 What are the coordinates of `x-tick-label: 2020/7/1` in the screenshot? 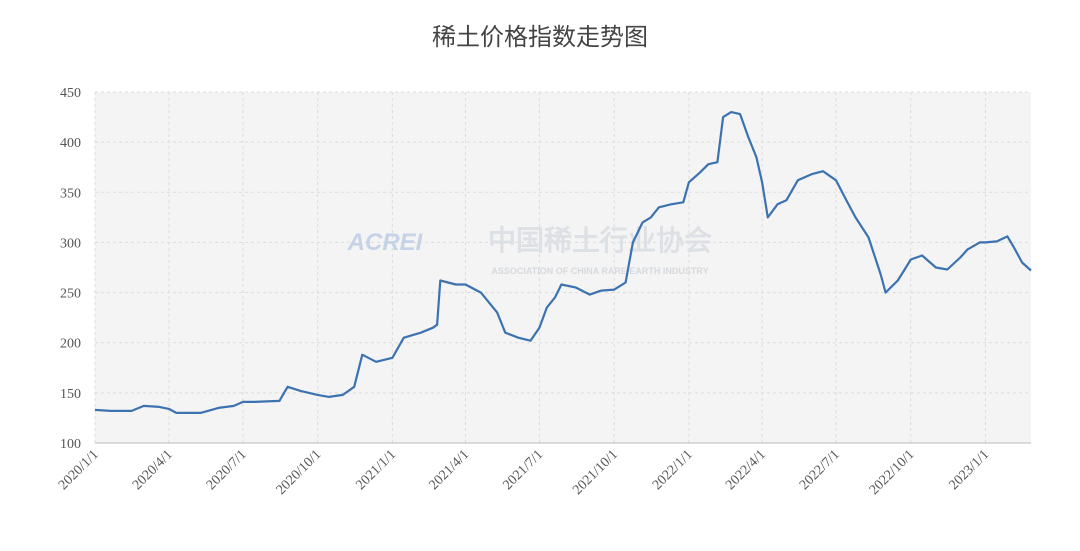 It's located at (227, 470).